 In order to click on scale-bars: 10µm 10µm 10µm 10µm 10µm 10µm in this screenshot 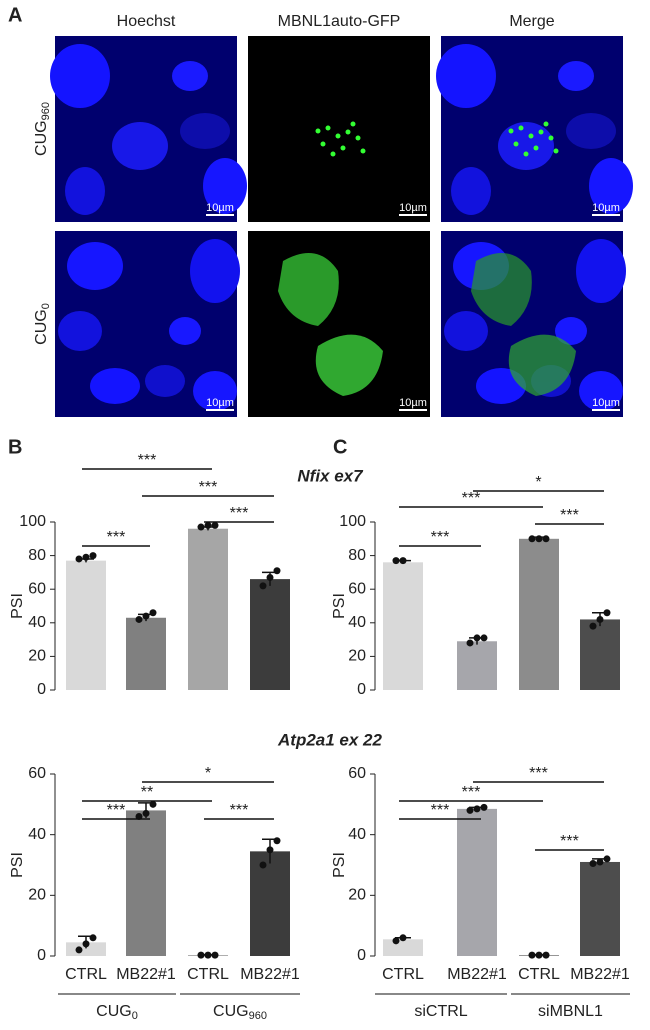, I will do `click(413, 306)`.